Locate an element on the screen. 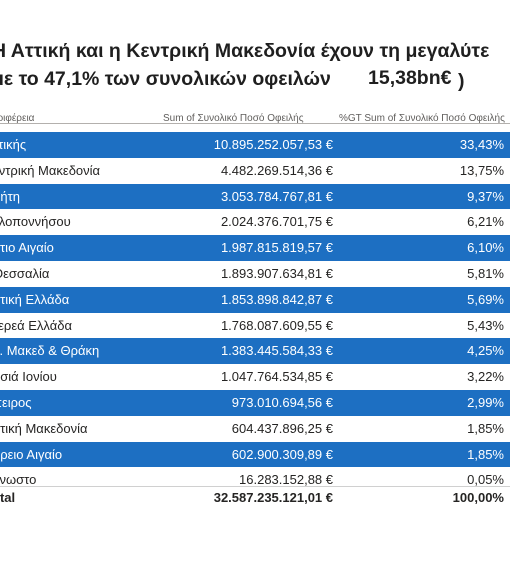 The height and width of the screenshot is (570, 530). header-pct: %GT Sum of Συνολικό Ποσό Οφειλής is located at coordinates (422, 118).